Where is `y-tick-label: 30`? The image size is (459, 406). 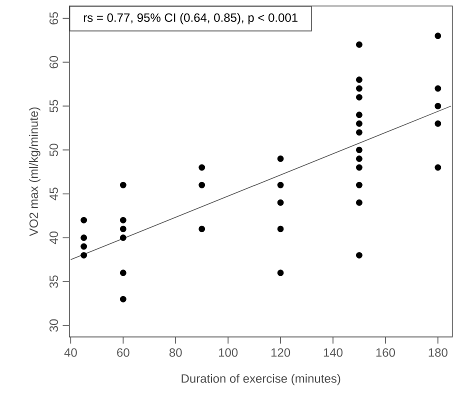
y-tick-label: 30 is located at coordinates (53, 325).